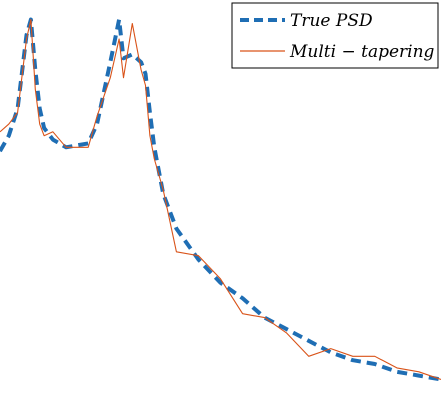  I want to click on legend: True PSD Multi − tapering, so click(335, 35).